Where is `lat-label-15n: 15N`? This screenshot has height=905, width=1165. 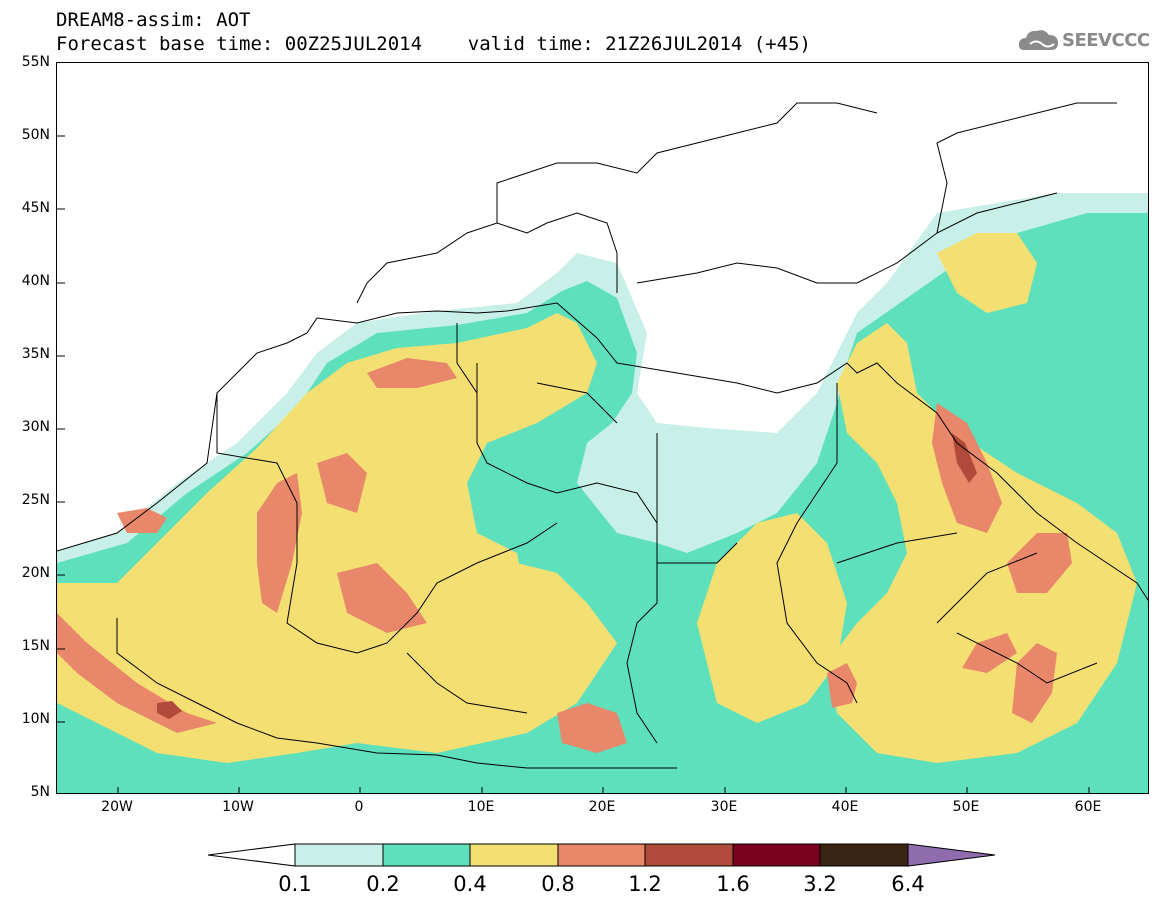 lat-label-15n: 15N is located at coordinates (35, 646).